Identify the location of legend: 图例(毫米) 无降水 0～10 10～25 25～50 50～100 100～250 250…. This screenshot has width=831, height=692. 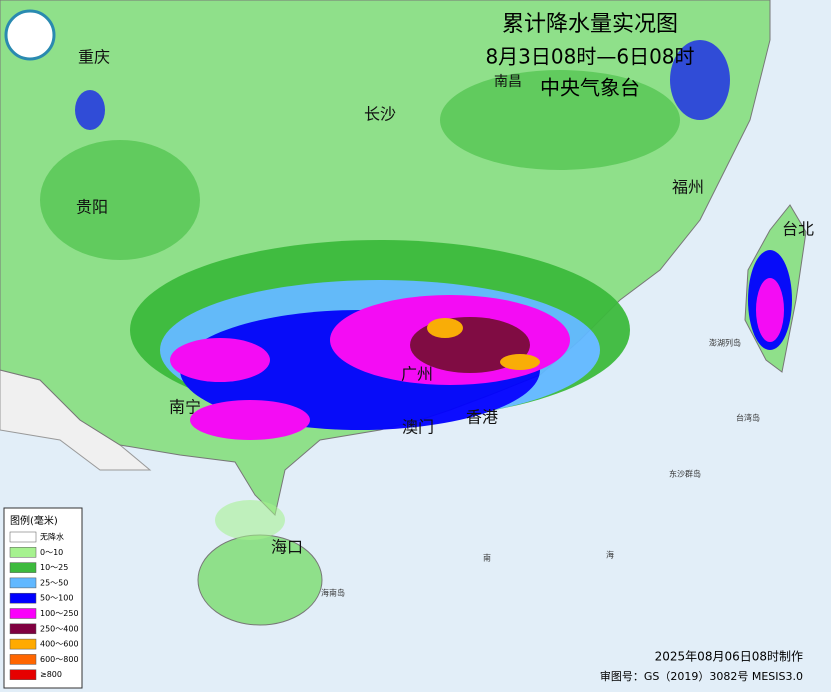
(43, 598).